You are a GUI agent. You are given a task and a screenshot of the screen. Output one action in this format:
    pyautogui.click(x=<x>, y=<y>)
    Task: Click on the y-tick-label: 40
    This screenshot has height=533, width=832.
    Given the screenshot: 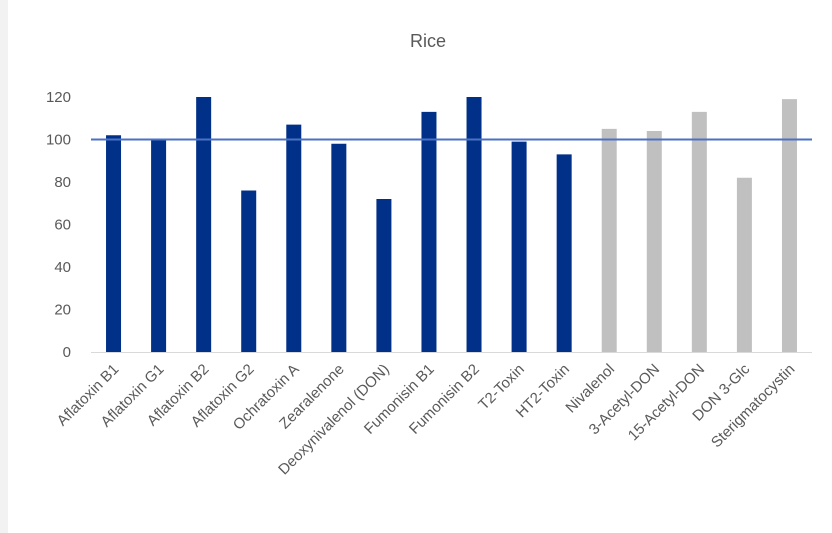 What is the action you would take?
    pyautogui.click(x=62, y=267)
    